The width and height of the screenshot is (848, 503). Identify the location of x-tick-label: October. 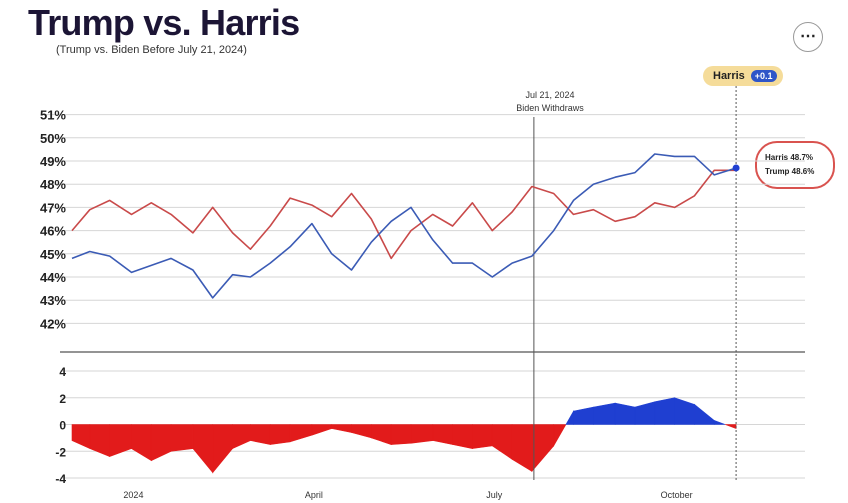
(677, 495).